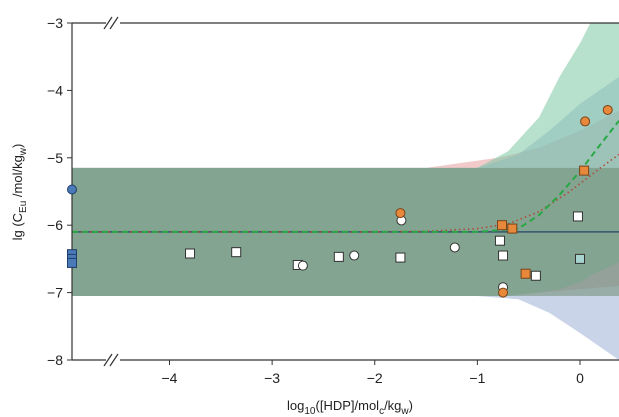  I want to click on x-tick-label: 0, so click(580, 378).